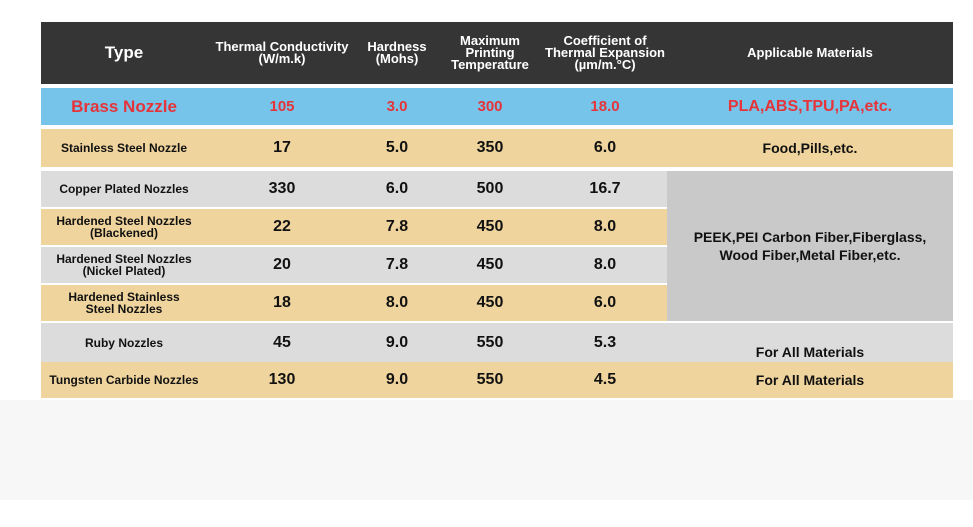 Image resolution: width=973 pixels, height=527 pixels. Describe the element at coordinates (490, 53) in the screenshot. I see `header-max-temp: Maximum Printing Temperature` at that location.